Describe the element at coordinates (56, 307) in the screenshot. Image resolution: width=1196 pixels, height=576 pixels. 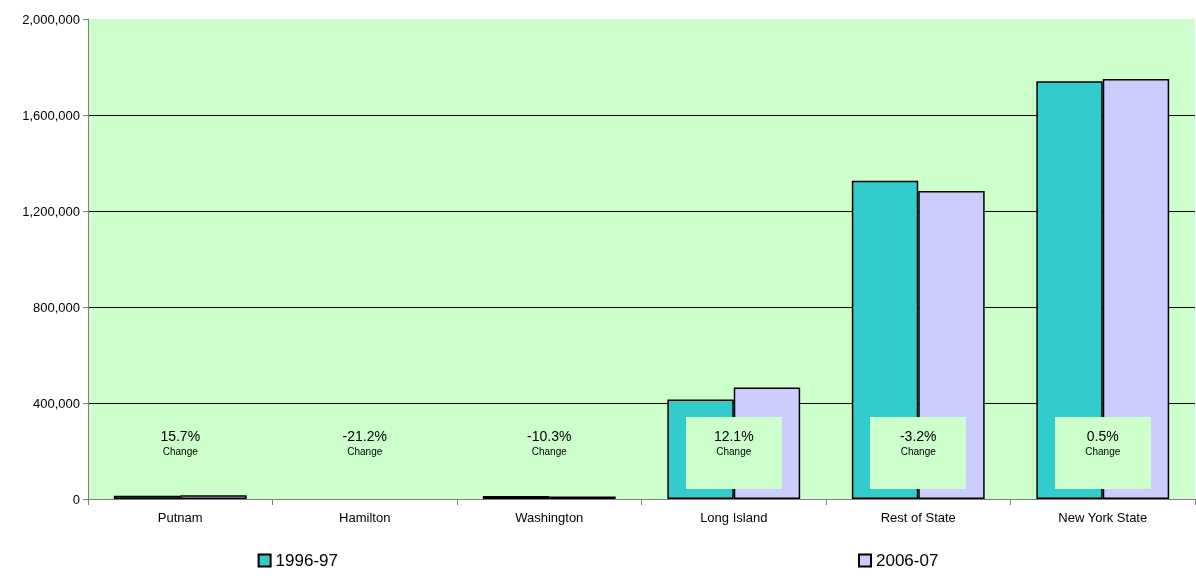
I see `y-tick-label: 800,000` at that location.